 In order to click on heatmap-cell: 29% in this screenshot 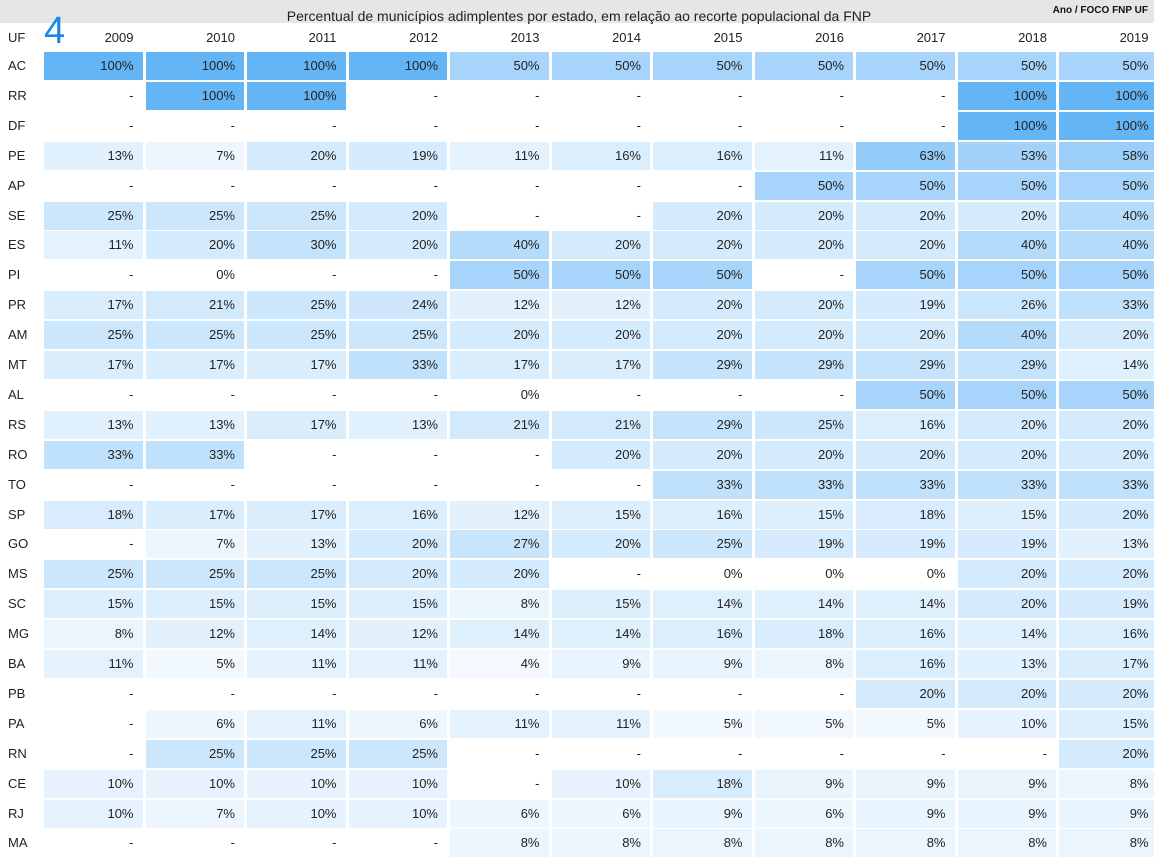, I will do `click(702, 365)`.